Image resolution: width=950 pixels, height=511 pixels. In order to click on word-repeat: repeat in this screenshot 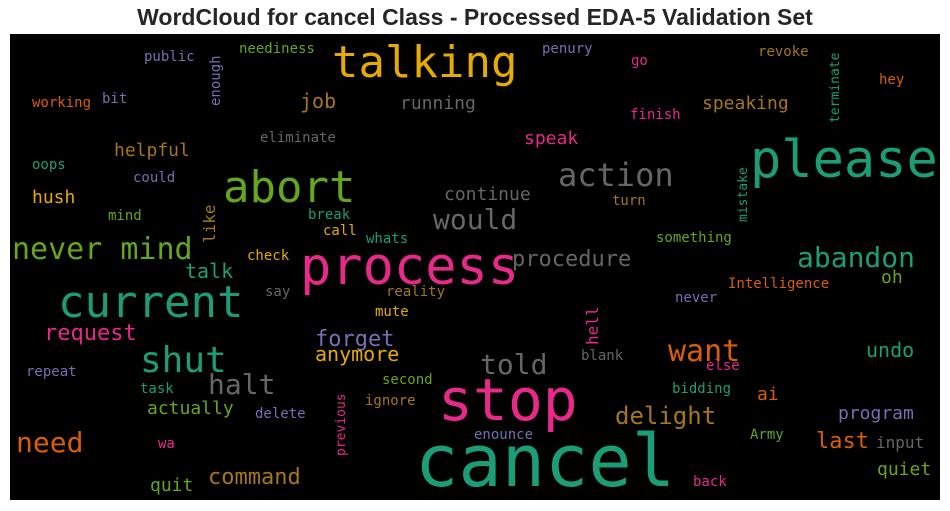, I will do `click(51, 372)`.